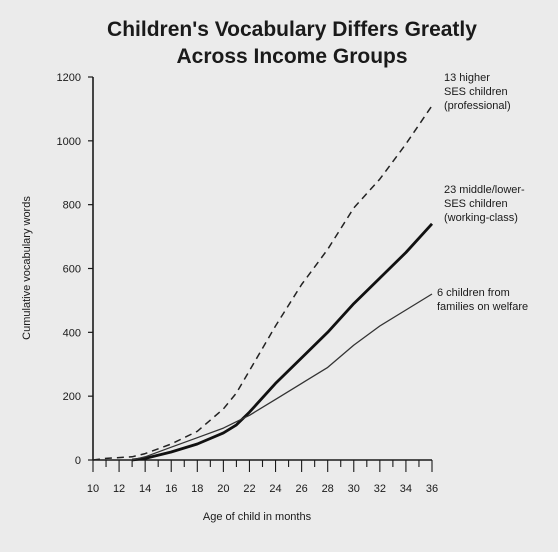 This screenshot has width=558, height=552. Describe the element at coordinates (301, 489) in the screenshot. I see `x-tick-label: 26` at that location.